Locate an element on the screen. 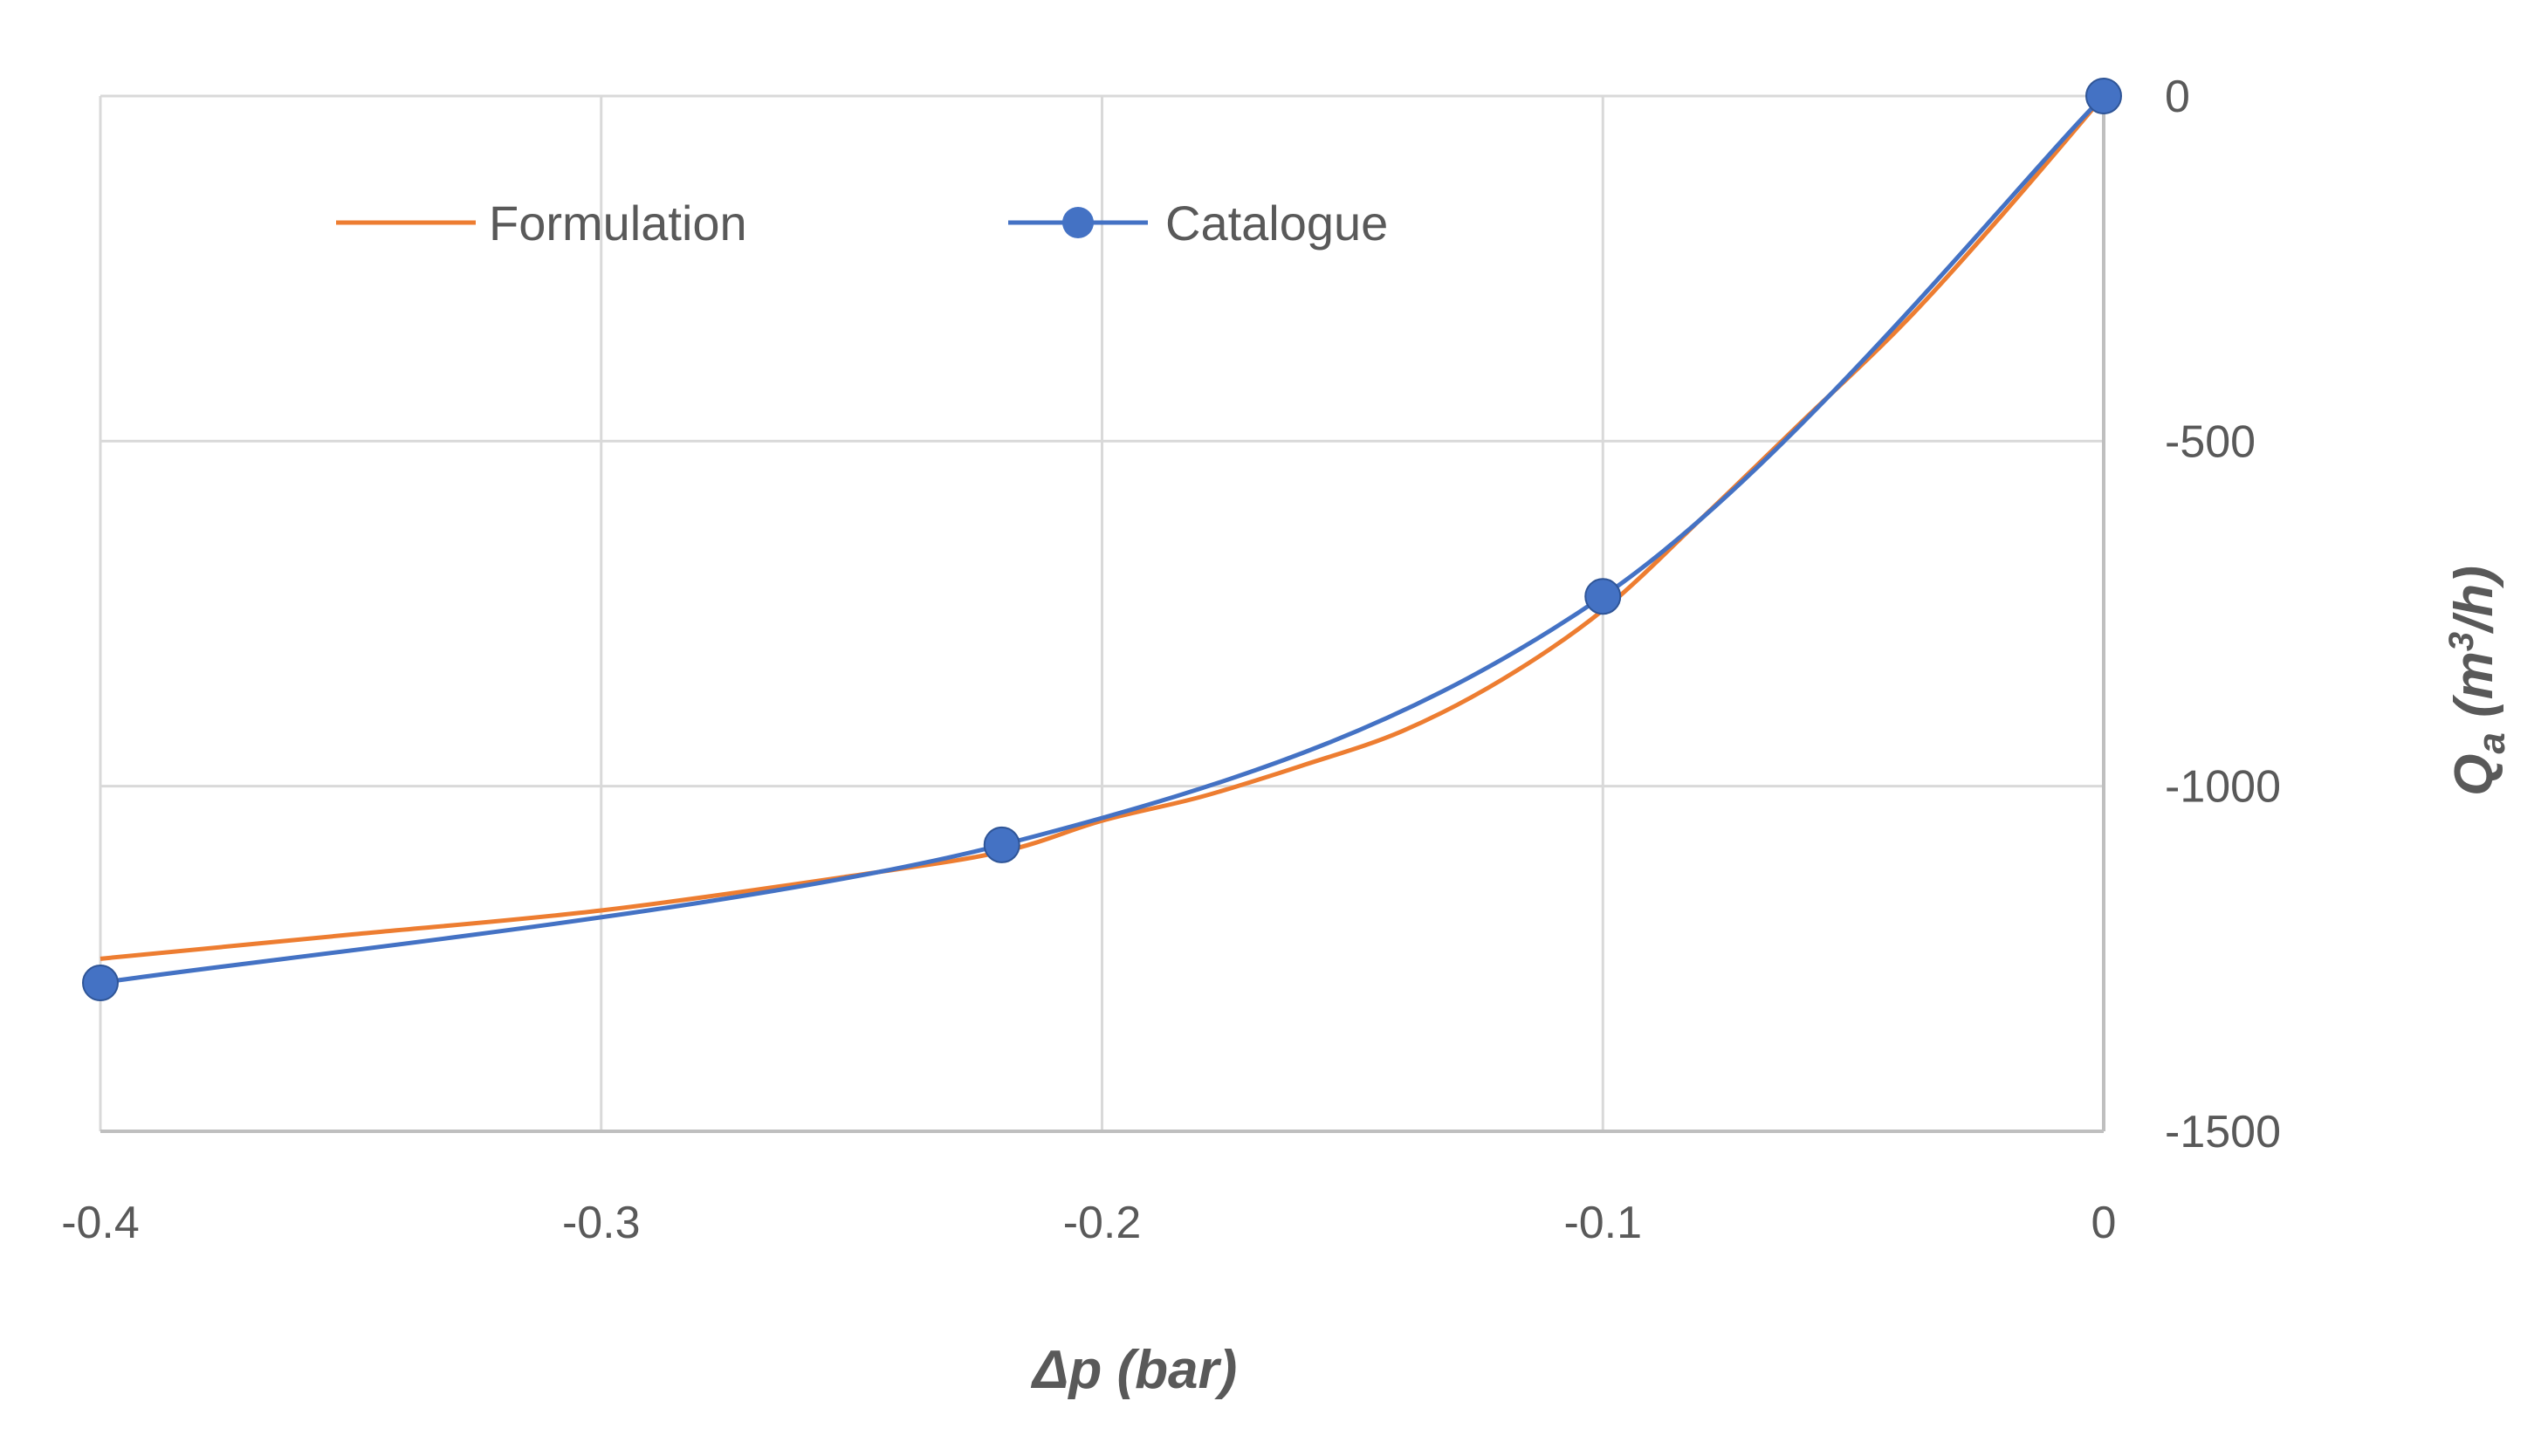 The width and height of the screenshot is (2548, 1456). x-tick-label: -0.2 is located at coordinates (1102, 1223).